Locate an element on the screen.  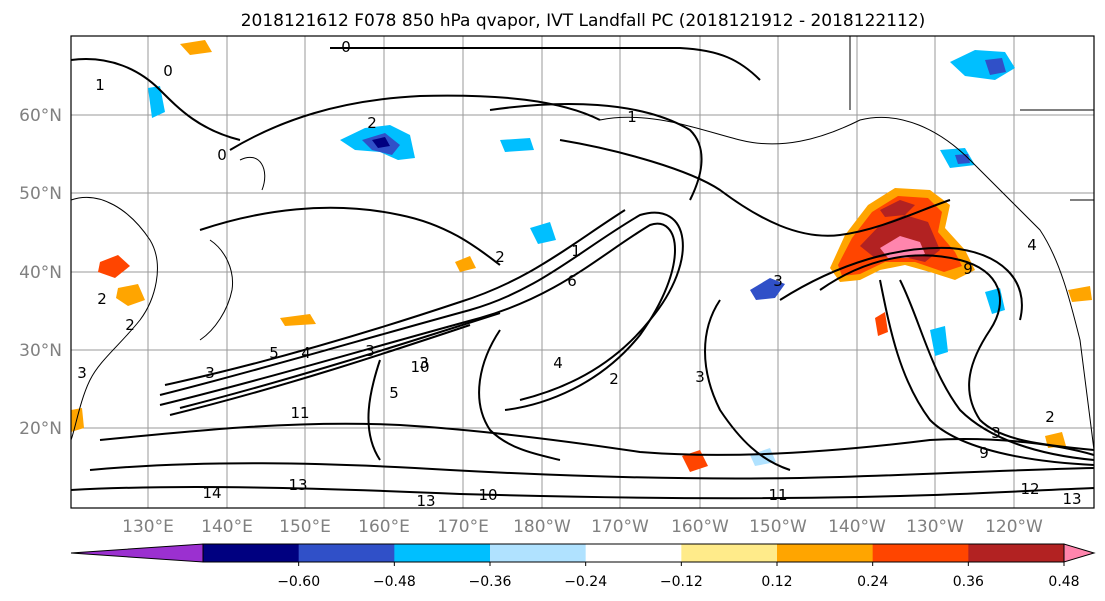
colorbar-outline is located at coordinates (633, 553).